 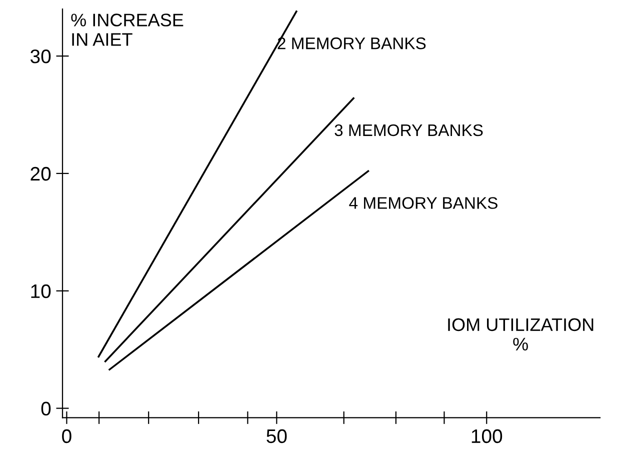 I want to click on series-label: 4 MEMORY BANKS, so click(x=423, y=203).